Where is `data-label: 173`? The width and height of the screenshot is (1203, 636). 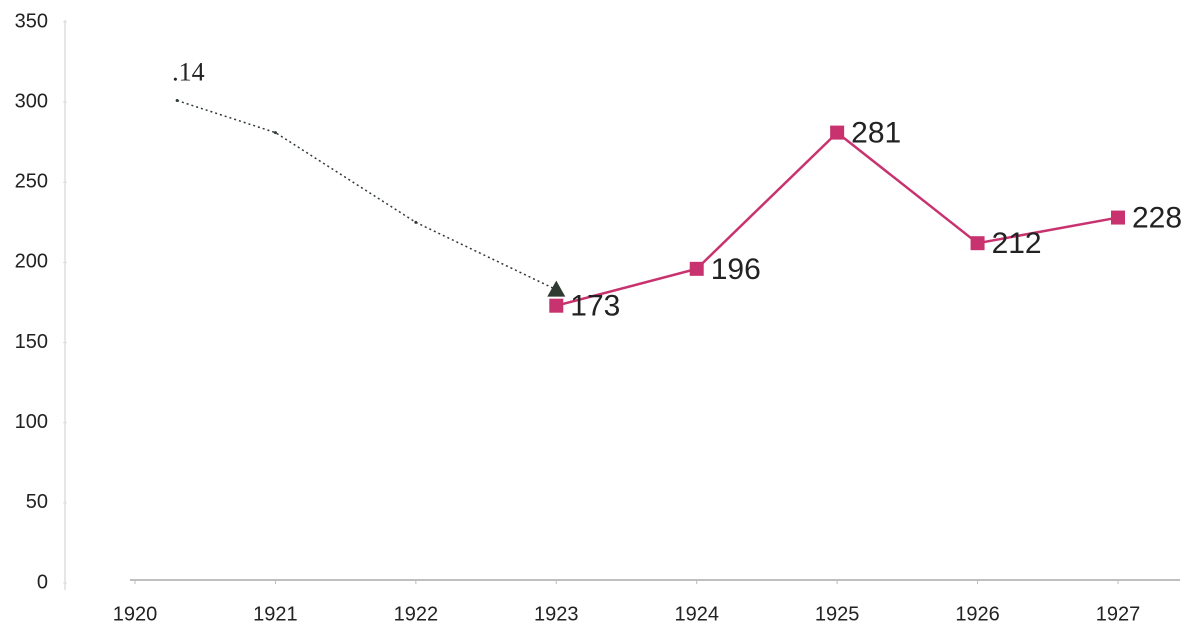
data-label: 173 is located at coordinates (595, 306).